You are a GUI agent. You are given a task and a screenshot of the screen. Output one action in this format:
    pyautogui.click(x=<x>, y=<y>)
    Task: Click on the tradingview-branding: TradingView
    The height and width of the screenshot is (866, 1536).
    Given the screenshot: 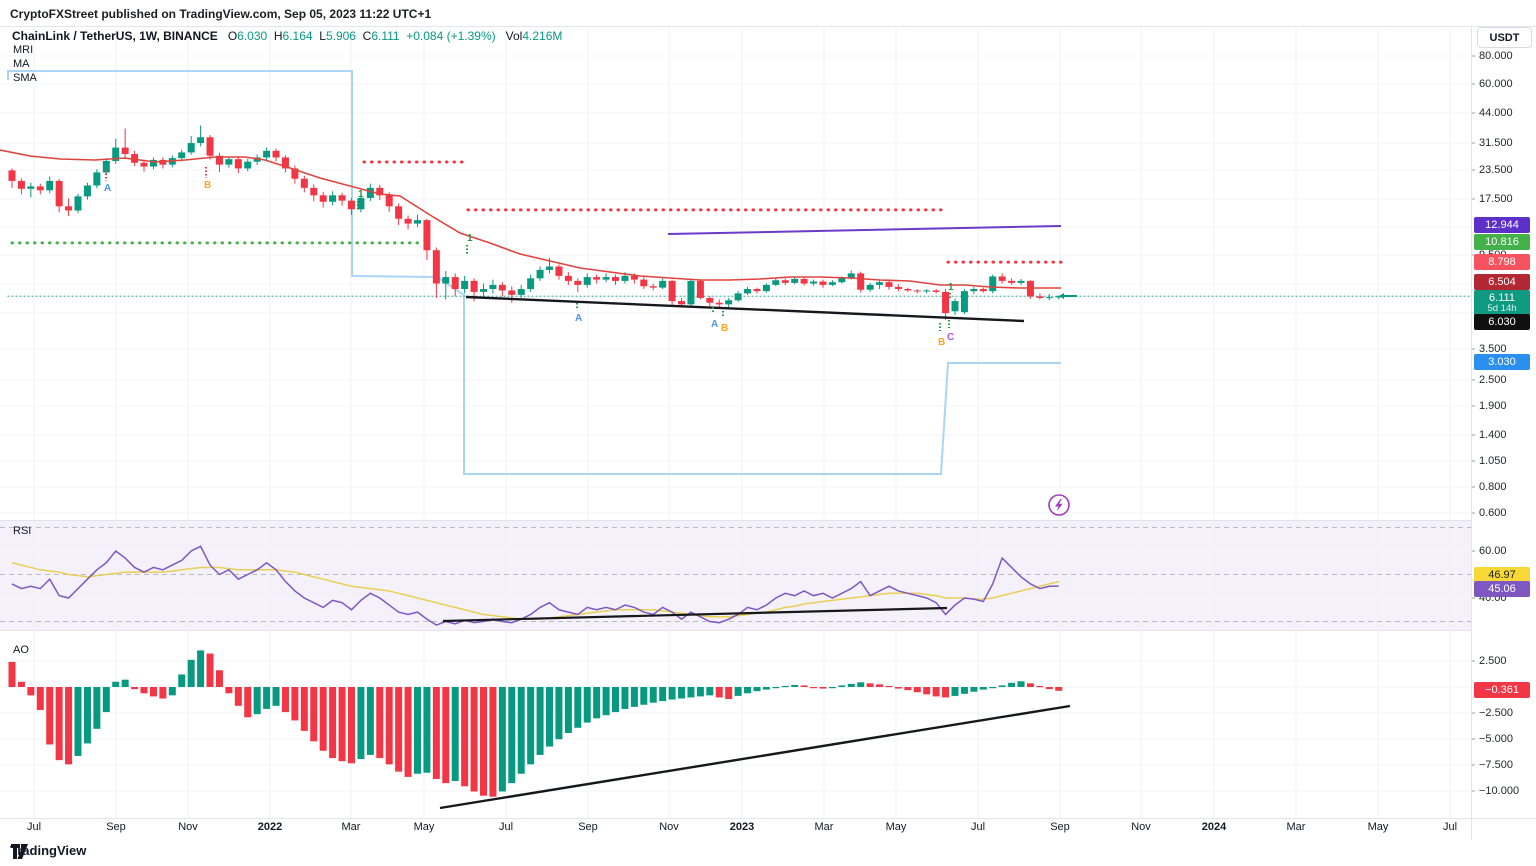 What is the action you would take?
    pyautogui.click(x=48, y=851)
    